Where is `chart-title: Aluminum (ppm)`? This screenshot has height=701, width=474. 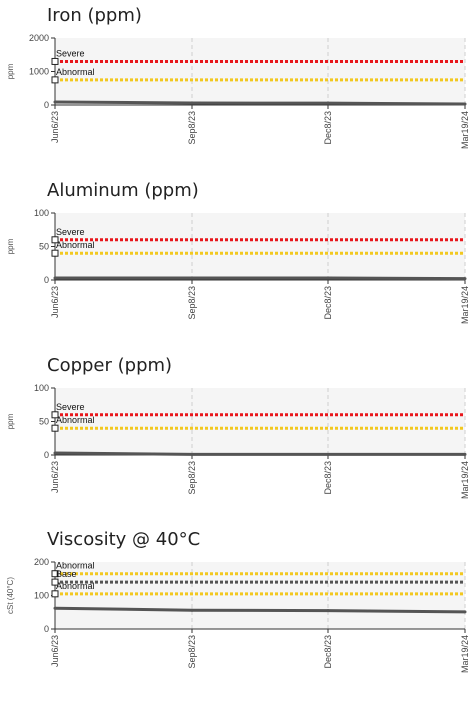 chart-title: Aluminum (ppm) is located at coordinates (123, 190).